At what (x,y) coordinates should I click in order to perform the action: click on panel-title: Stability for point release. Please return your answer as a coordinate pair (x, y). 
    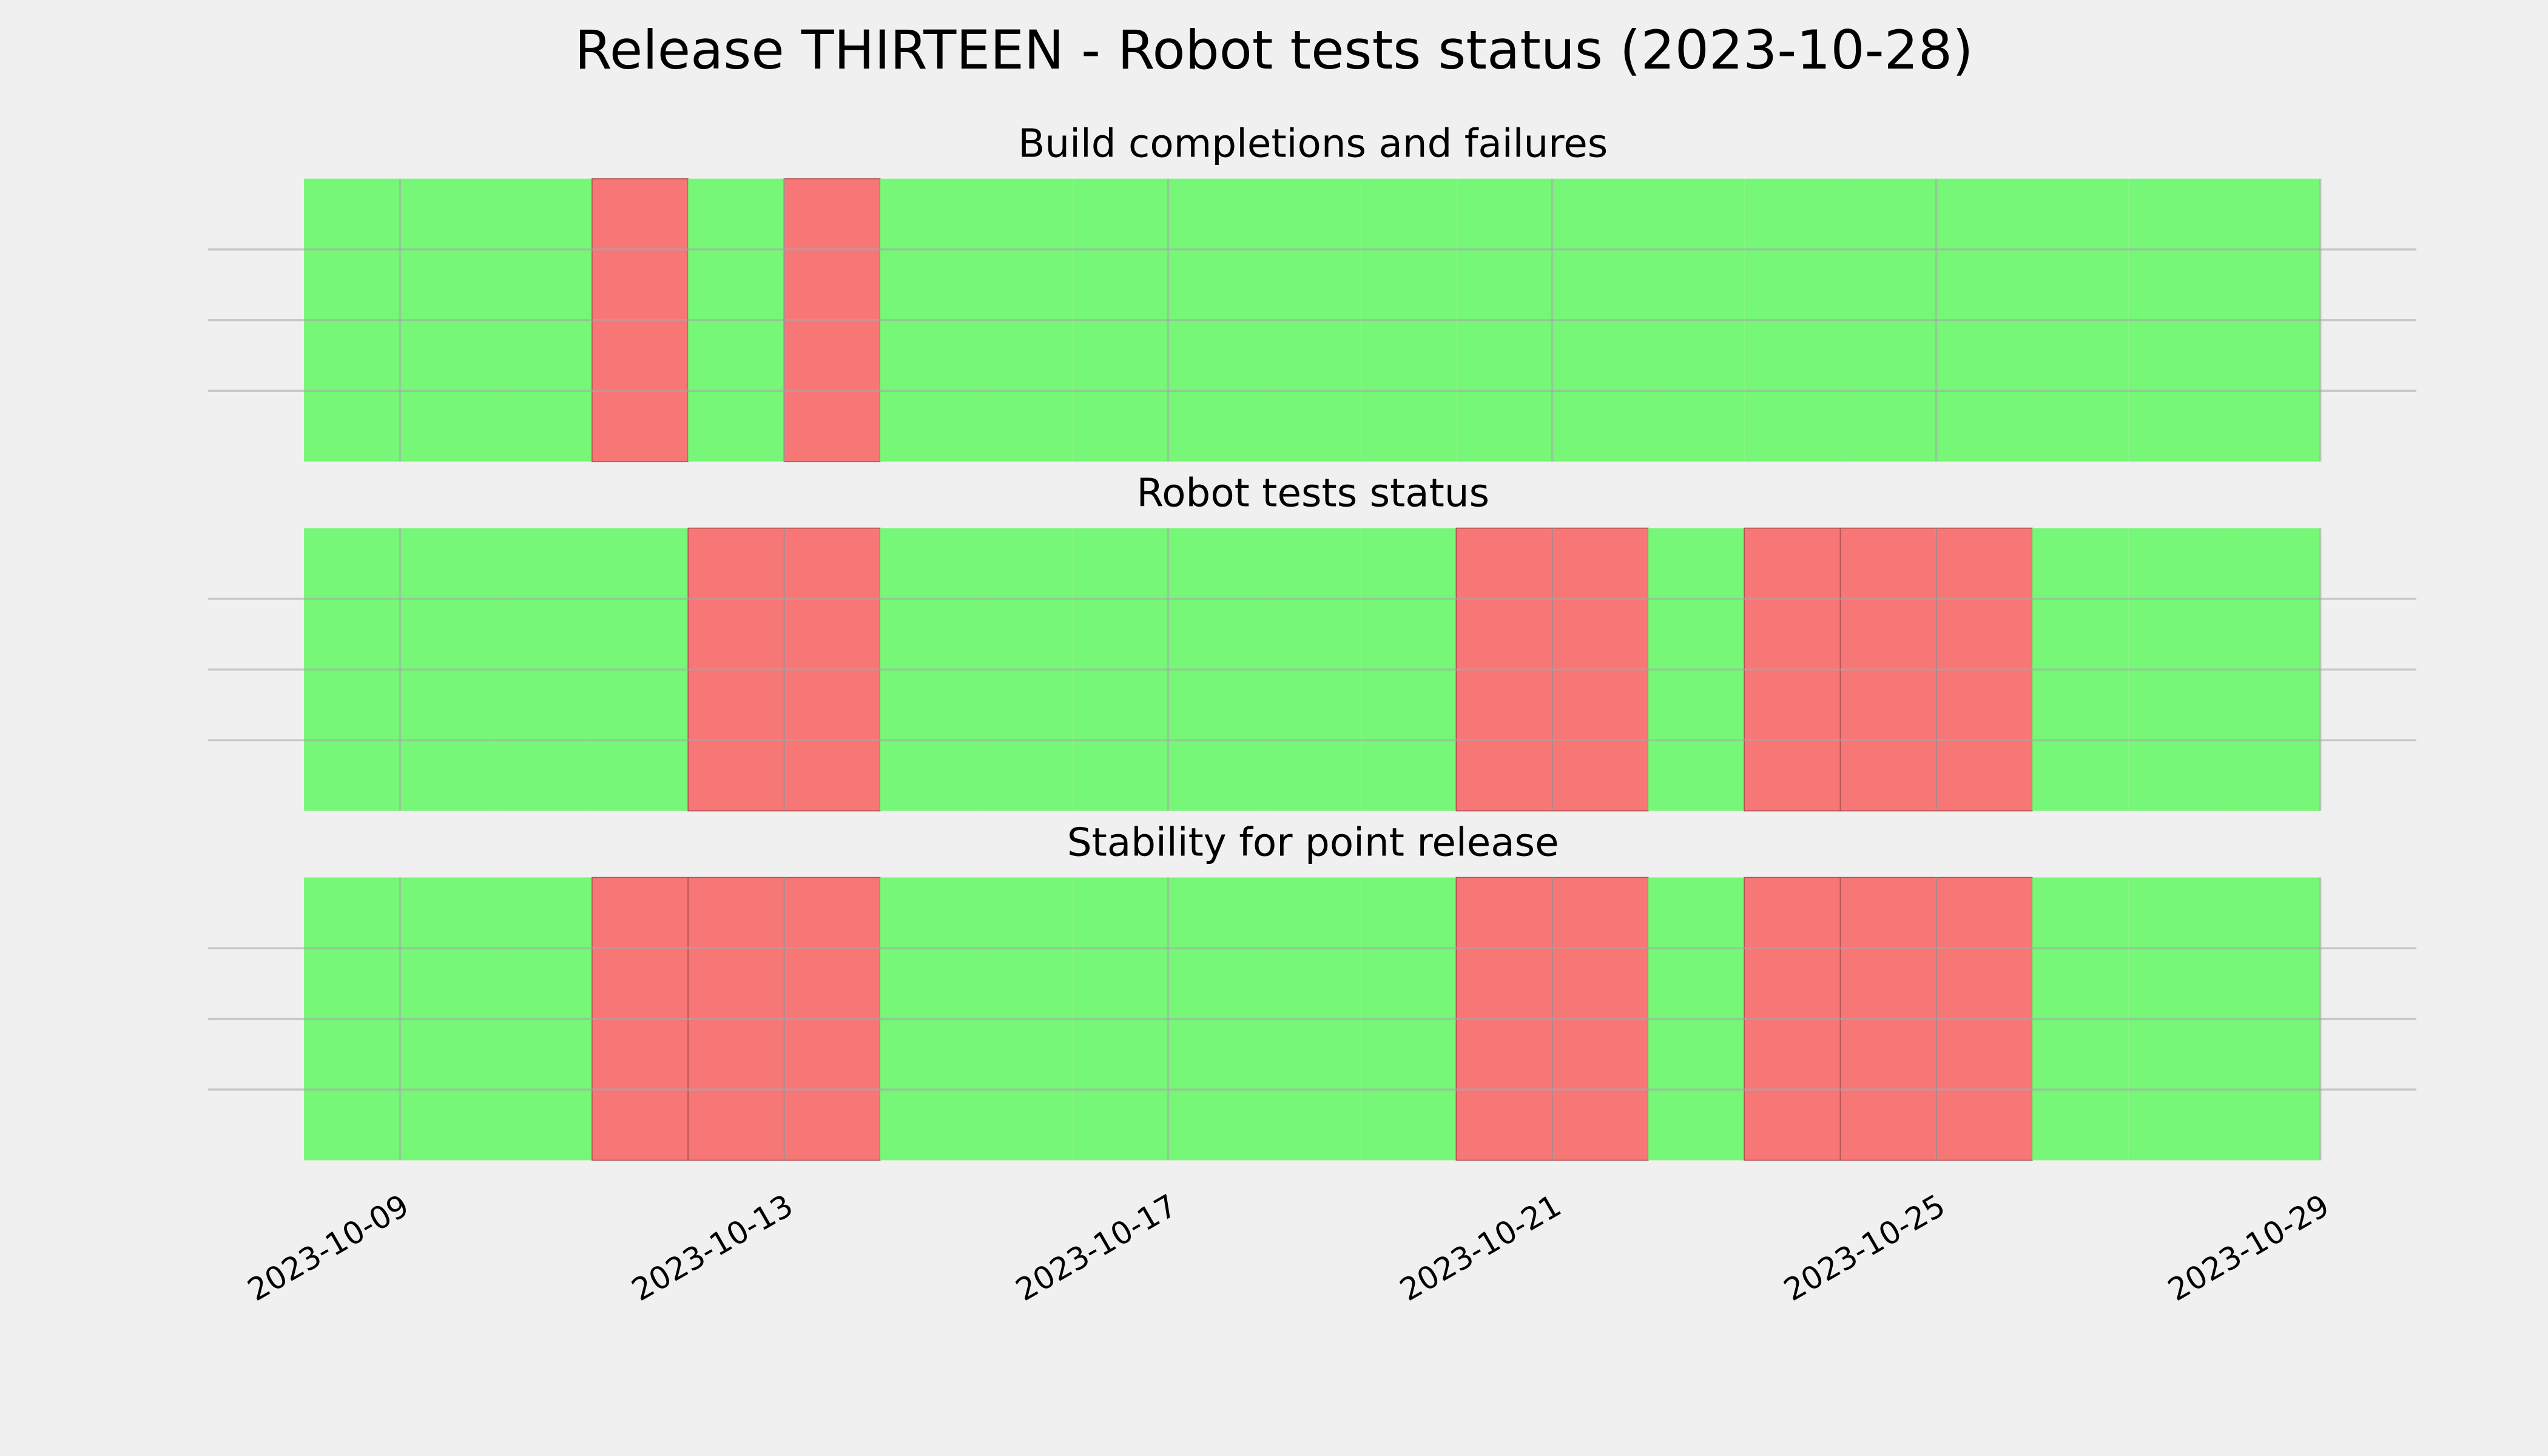
    Looking at the image, I should click on (1313, 842).